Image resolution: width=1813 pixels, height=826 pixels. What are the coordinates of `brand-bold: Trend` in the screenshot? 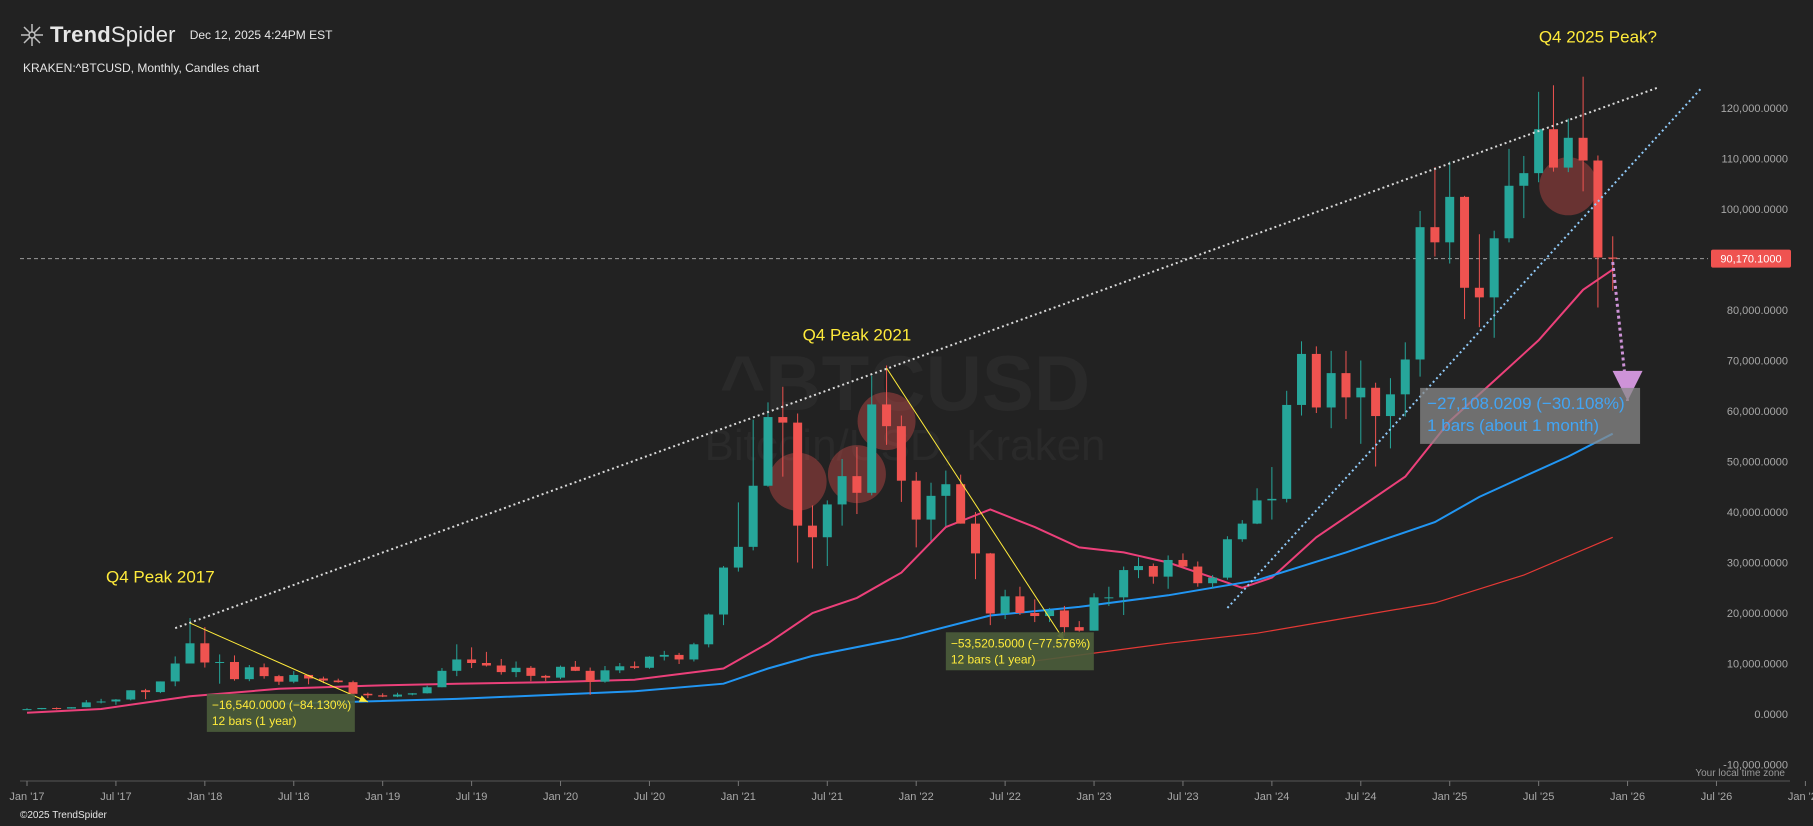 It's located at (80, 34).